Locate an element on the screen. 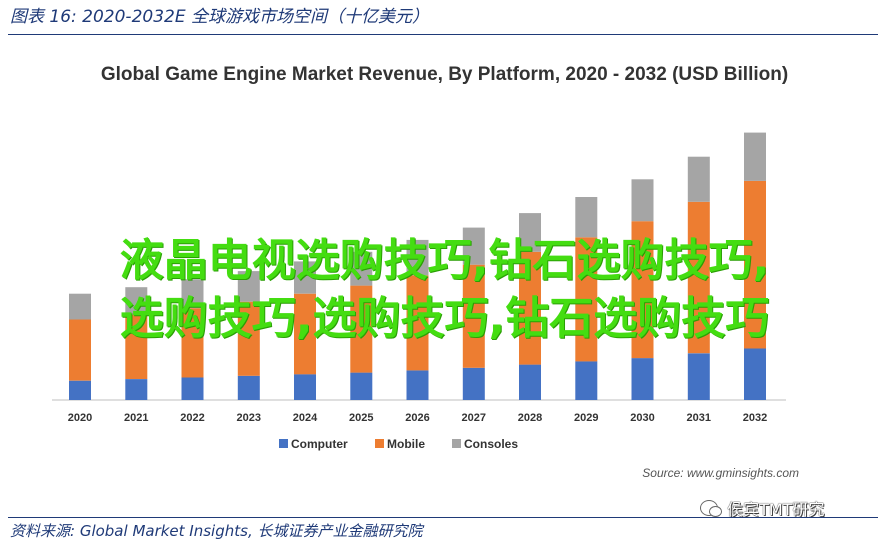  bar-consoles-2024 is located at coordinates (305, 277).